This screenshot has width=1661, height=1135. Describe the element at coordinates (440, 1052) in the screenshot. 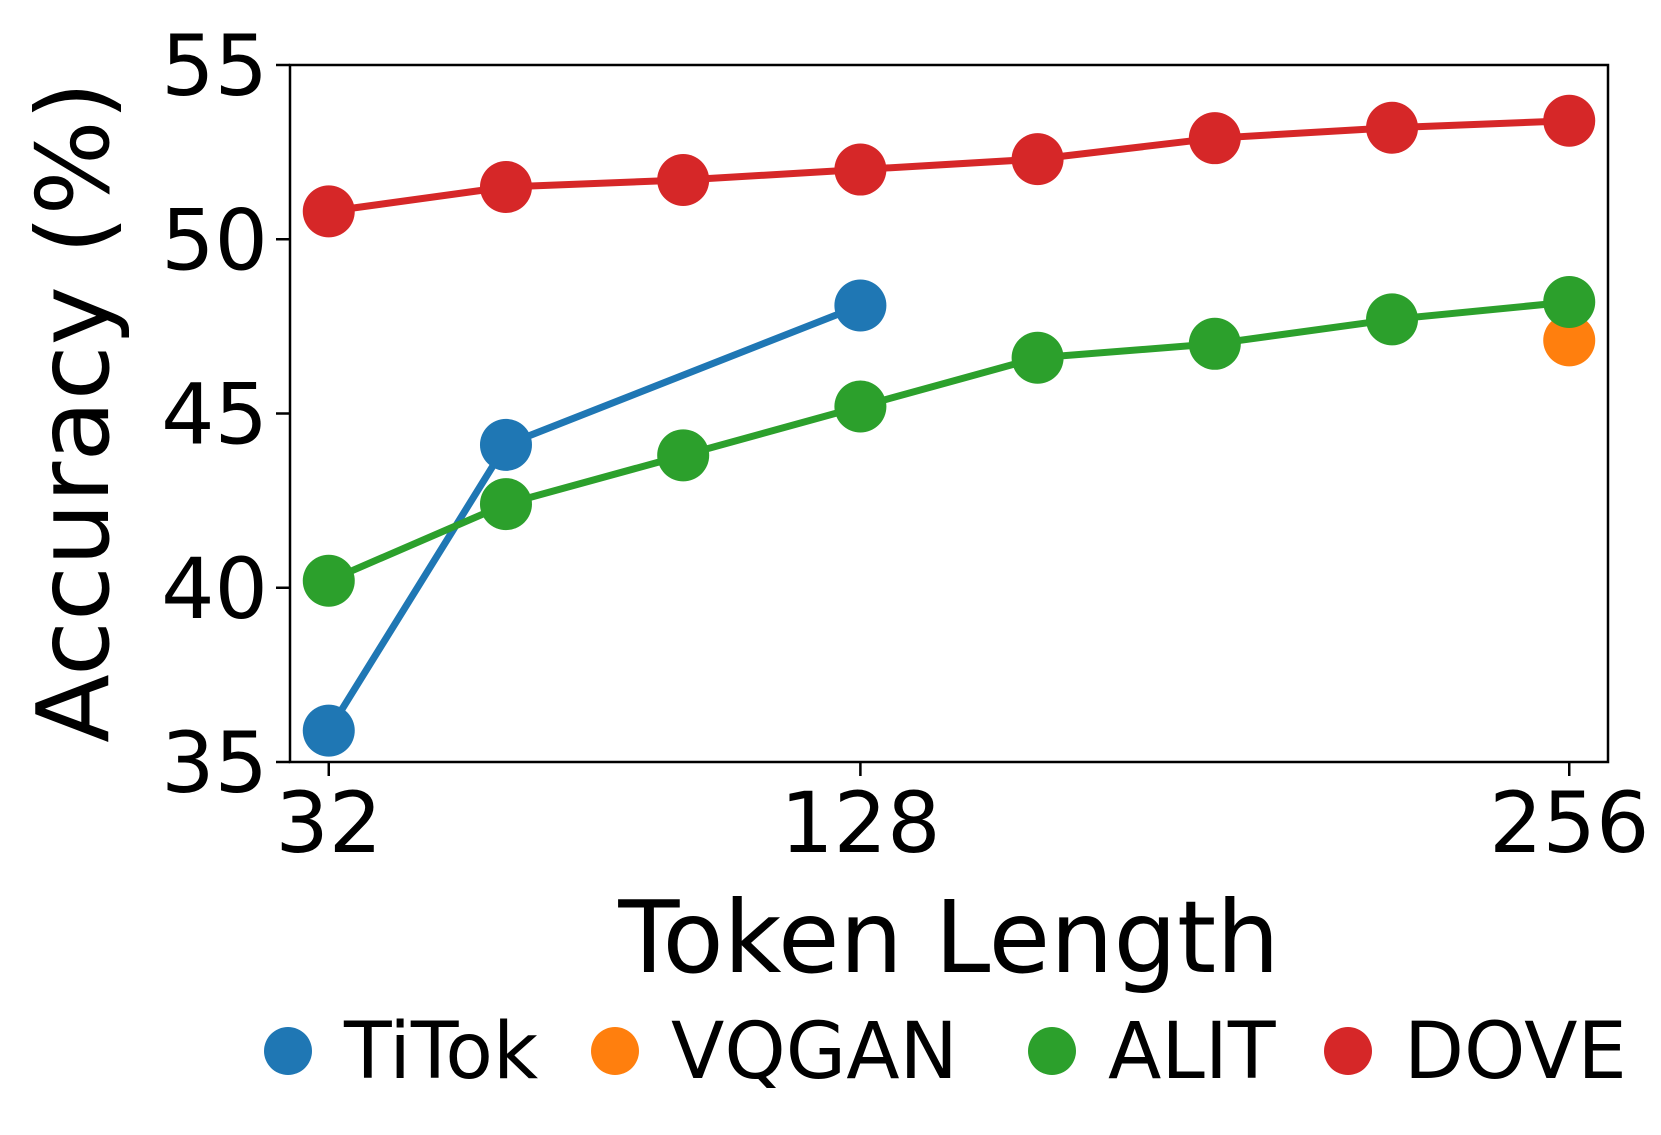

I see `legend-label-titok: TiTok` at that location.